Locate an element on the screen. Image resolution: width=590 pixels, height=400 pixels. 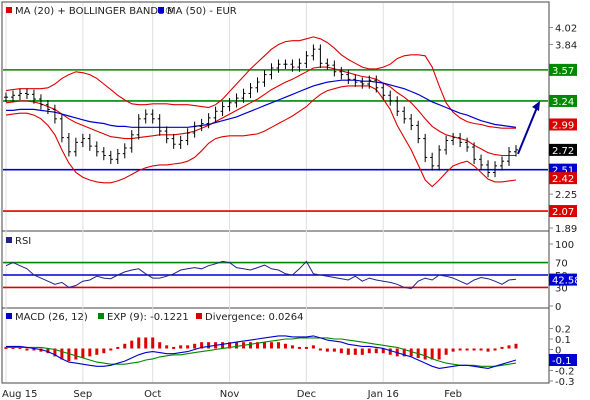
macd-y-tick-label: -0.3 is located at coordinates (565, 382).